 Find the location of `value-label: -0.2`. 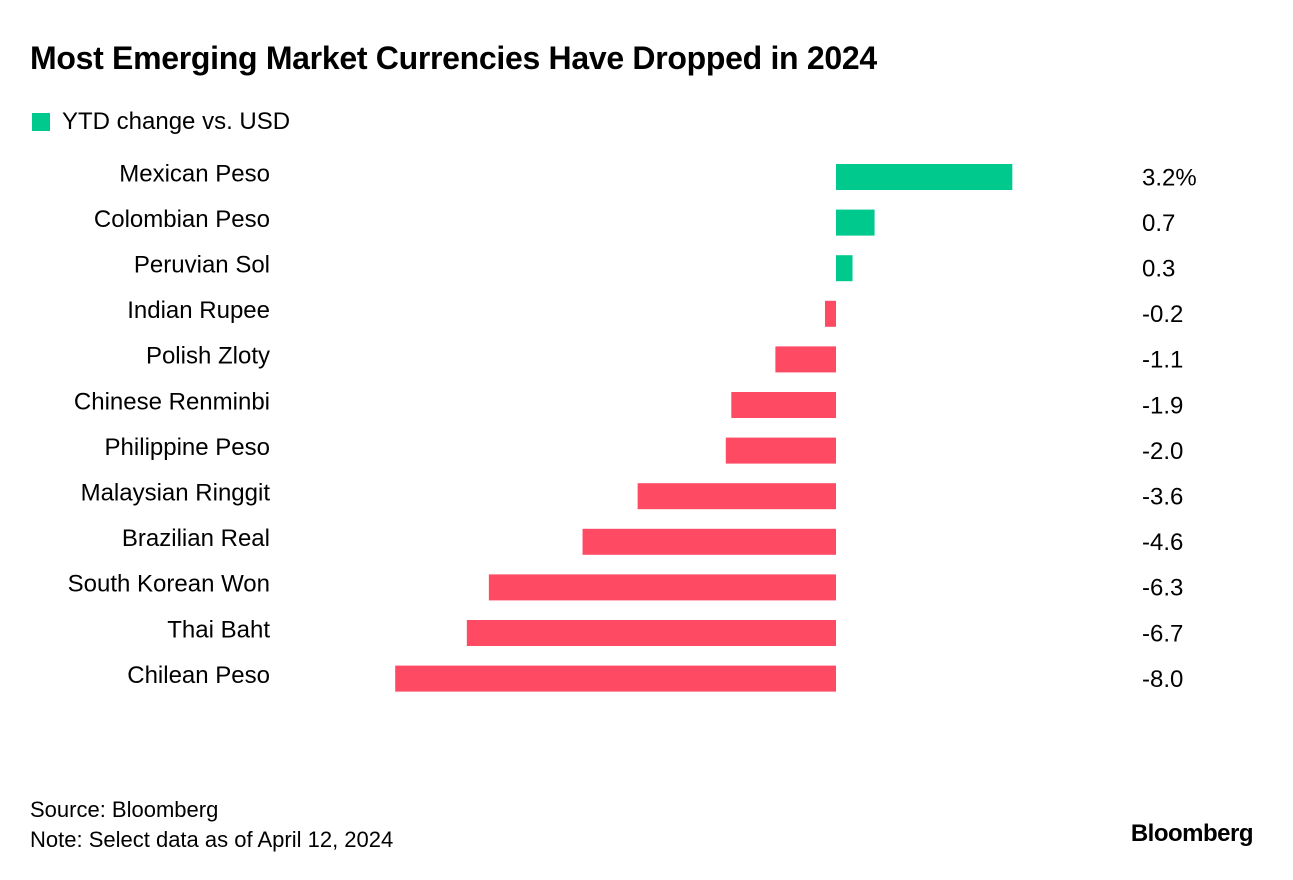

value-label: -0.2 is located at coordinates (1162, 314).